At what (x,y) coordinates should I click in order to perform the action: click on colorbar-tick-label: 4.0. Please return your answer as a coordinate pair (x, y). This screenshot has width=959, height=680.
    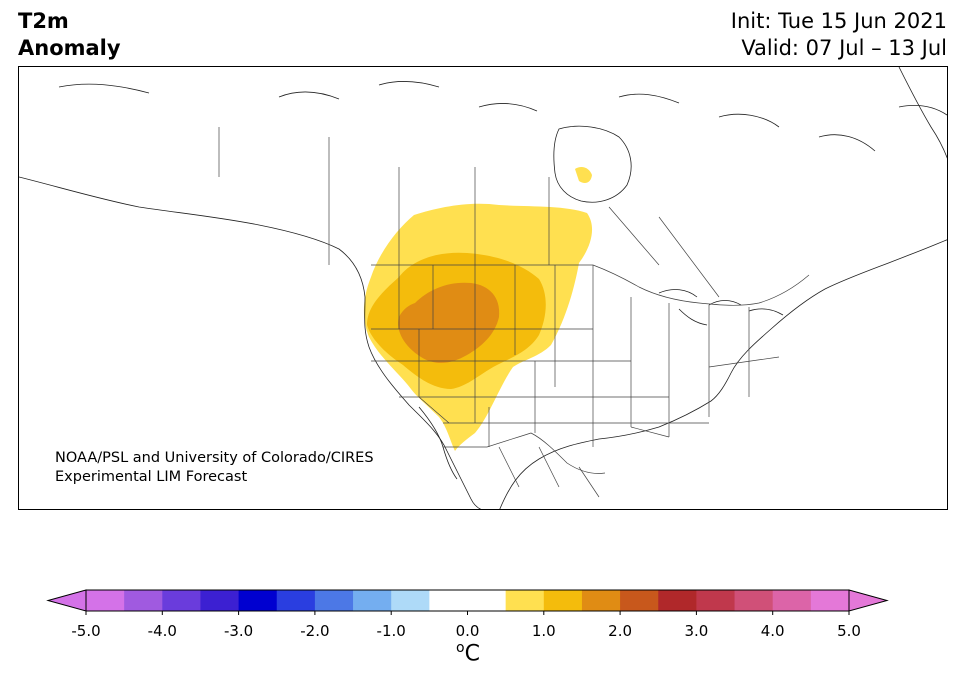
    Looking at the image, I should click on (772, 631).